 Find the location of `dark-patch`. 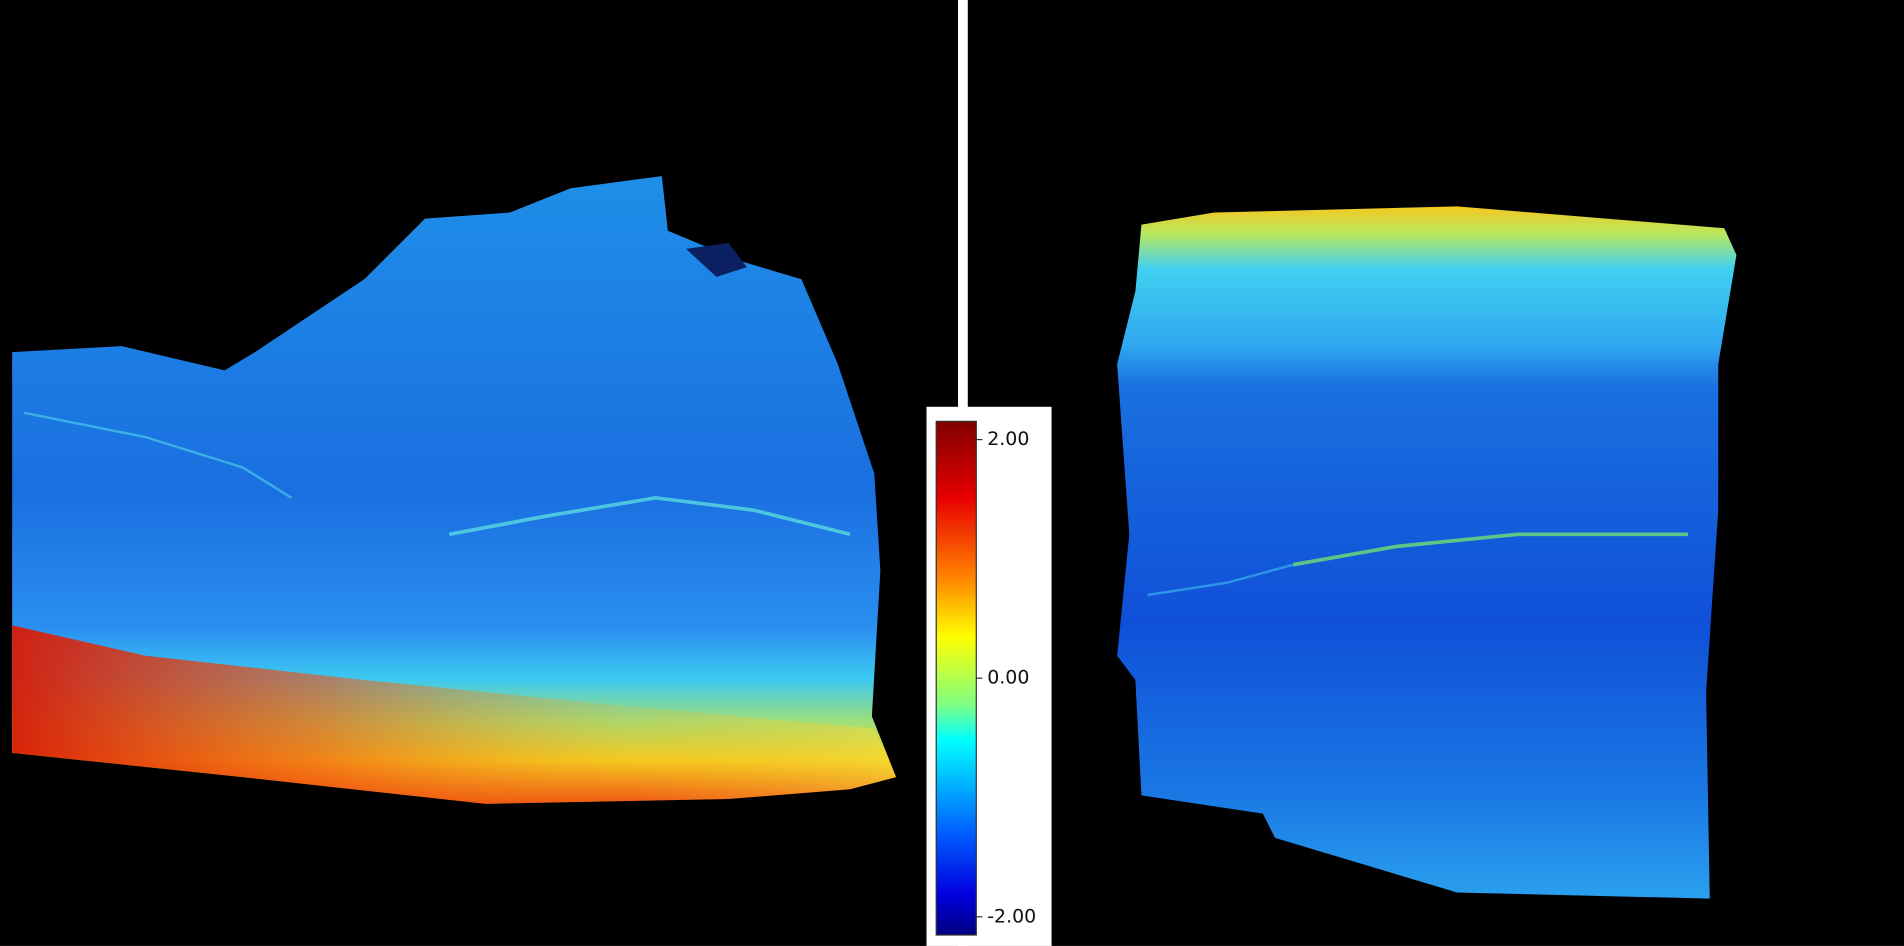

dark-patch is located at coordinates (716, 259).